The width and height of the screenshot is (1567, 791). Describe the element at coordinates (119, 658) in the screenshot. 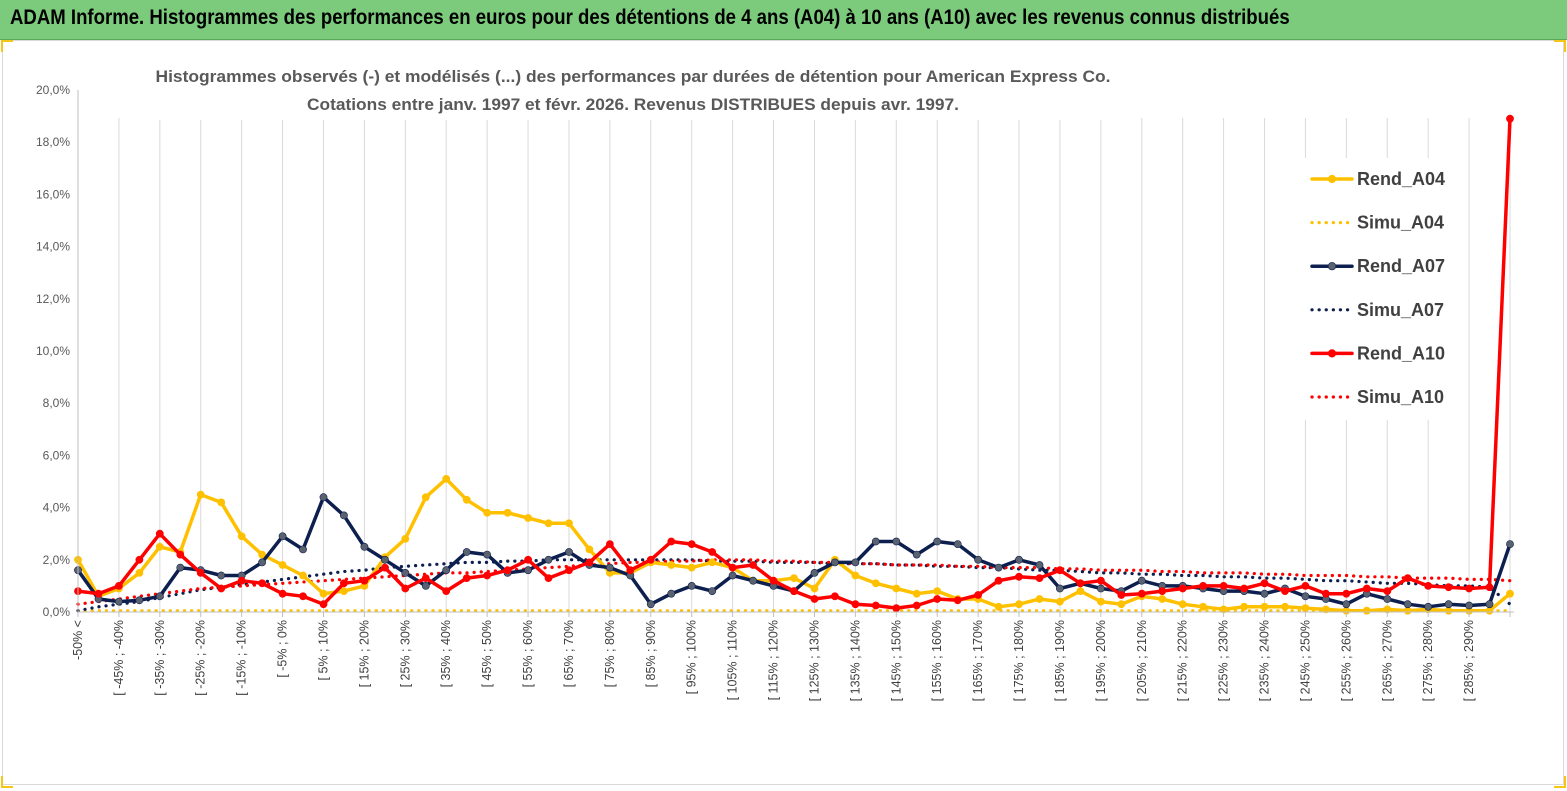

I see `x-tick-label: [ -45% ; -40%` at that location.